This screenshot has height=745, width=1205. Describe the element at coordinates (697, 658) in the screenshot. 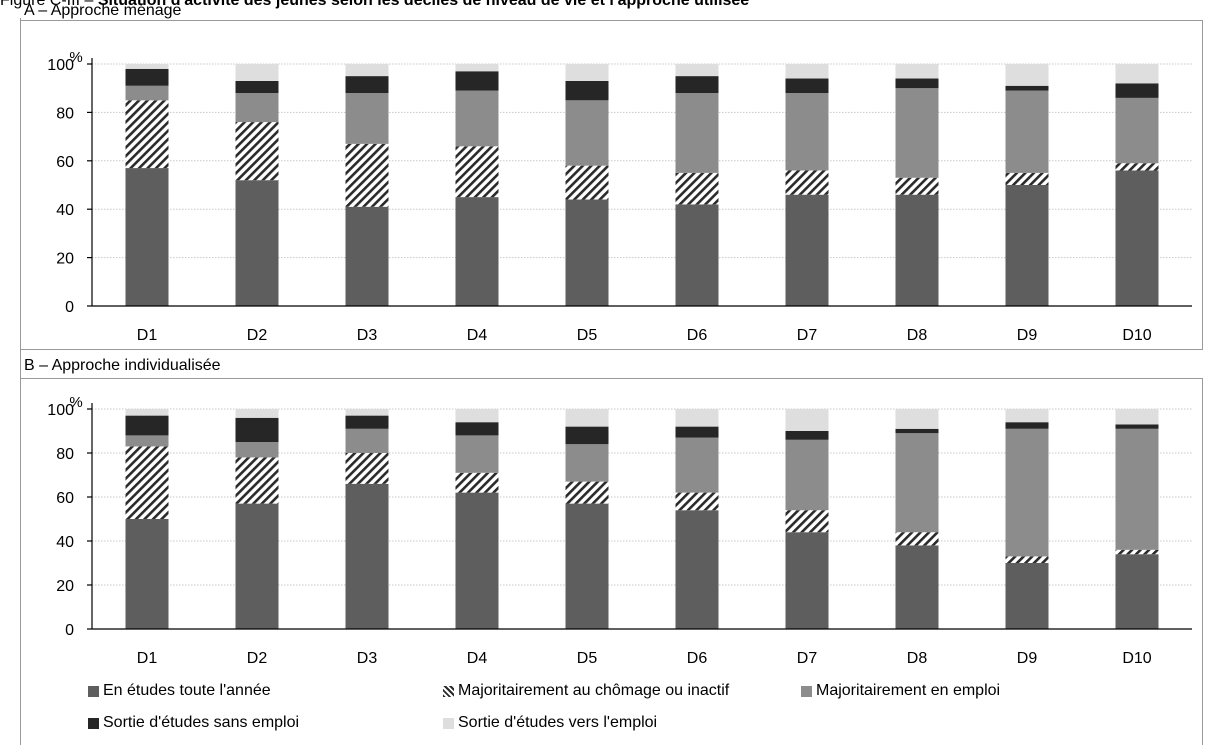

I see `x-tick-label-b-d6: D6` at that location.